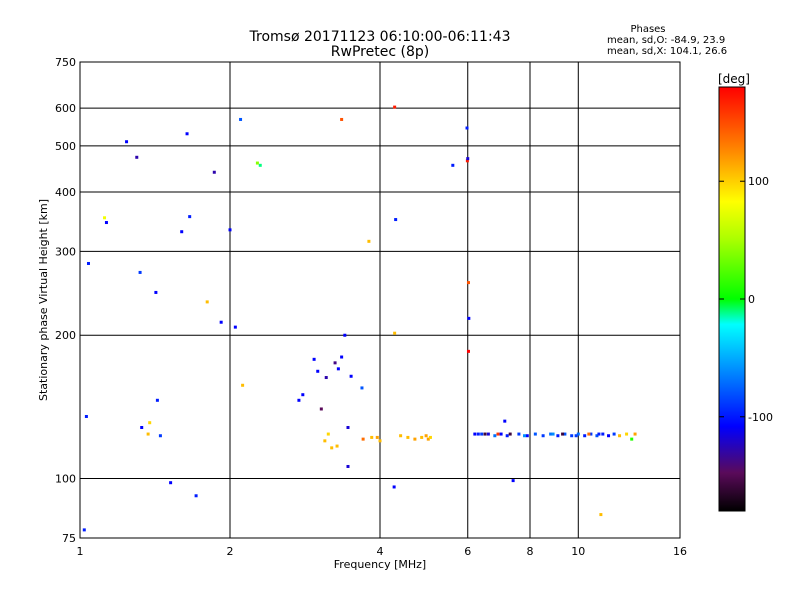 This screenshot has width=800, height=600. What do you see at coordinates (69, 538) in the screenshot?
I see `y-tick-label: 75` at bounding box center [69, 538].